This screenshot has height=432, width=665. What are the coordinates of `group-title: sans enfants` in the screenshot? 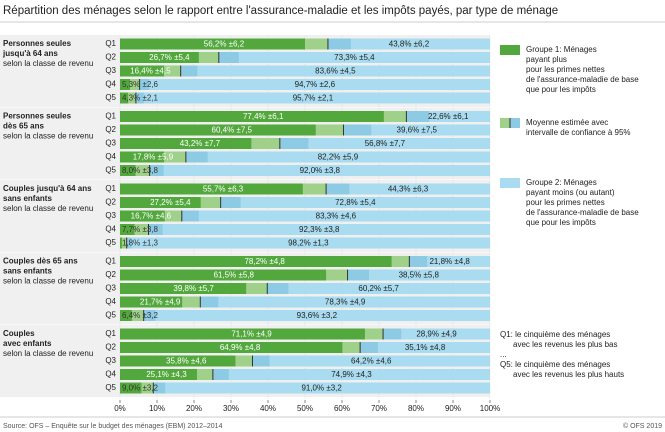 It's located at (27, 271).